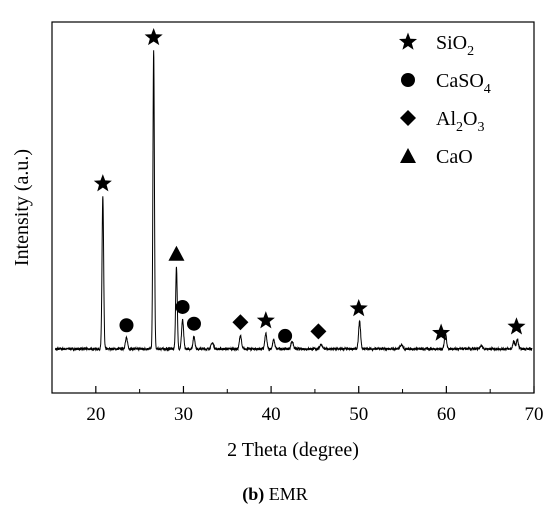 This screenshot has width=550, height=518. What do you see at coordinates (454, 157) in the screenshot?
I see `legend-label: CaO` at bounding box center [454, 157].